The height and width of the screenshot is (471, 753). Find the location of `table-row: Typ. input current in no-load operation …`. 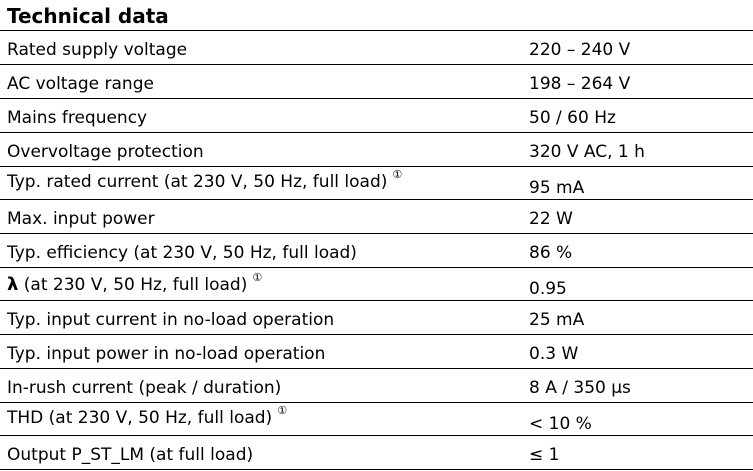

table-row: Typ. input current in no-load operation … is located at coordinates (376, 318).